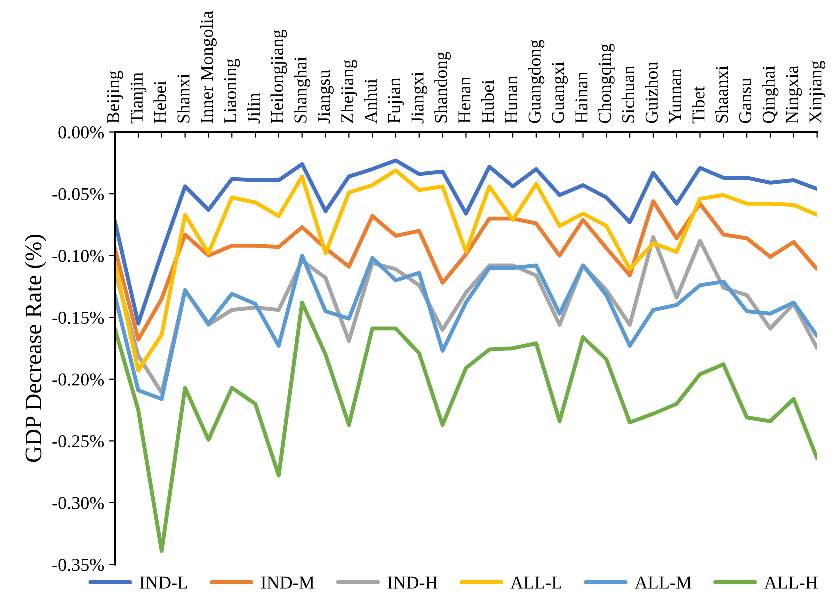 This screenshot has width=834, height=604. Describe the element at coordinates (413, 582) in the screenshot. I see `legend-label: IND-H` at that location.